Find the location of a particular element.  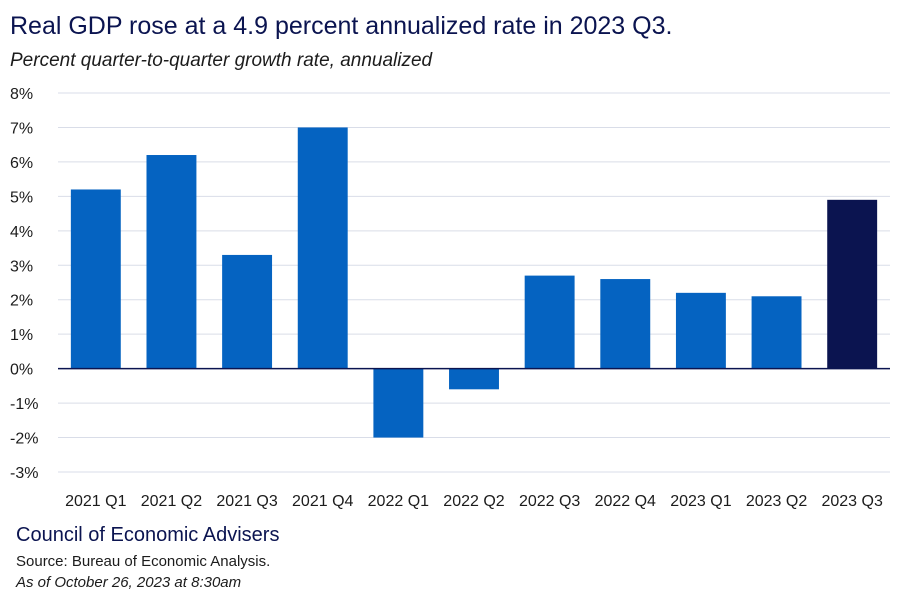

y-tick-label: 2% is located at coordinates (21, 301).